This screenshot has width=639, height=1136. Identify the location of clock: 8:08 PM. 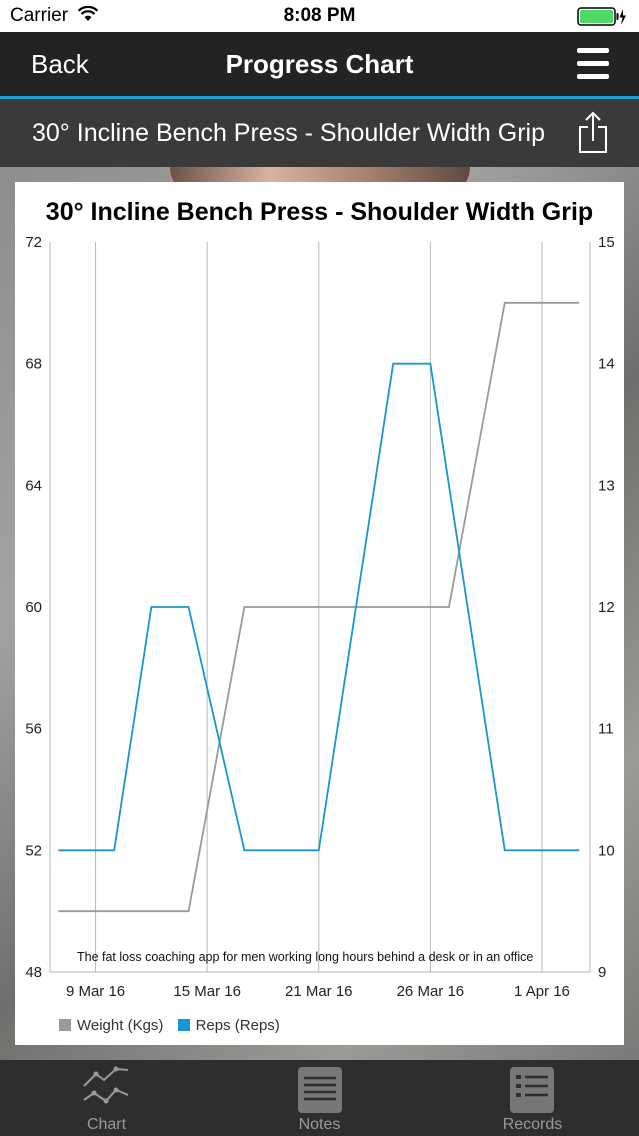
(319, 15).